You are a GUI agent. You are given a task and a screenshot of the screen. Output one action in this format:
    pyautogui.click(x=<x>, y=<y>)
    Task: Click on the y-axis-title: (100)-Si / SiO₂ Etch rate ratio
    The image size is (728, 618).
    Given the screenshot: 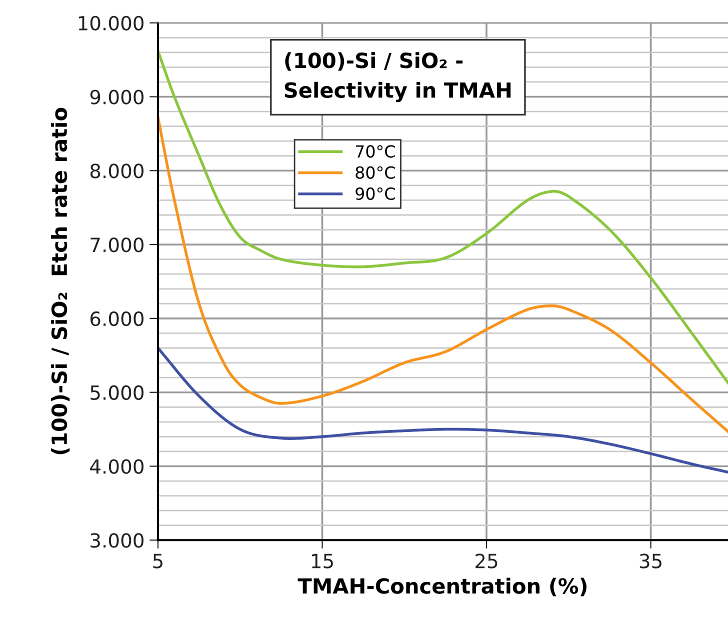 What is the action you would take?
    pyautogui.click(x=60, y=281)
    